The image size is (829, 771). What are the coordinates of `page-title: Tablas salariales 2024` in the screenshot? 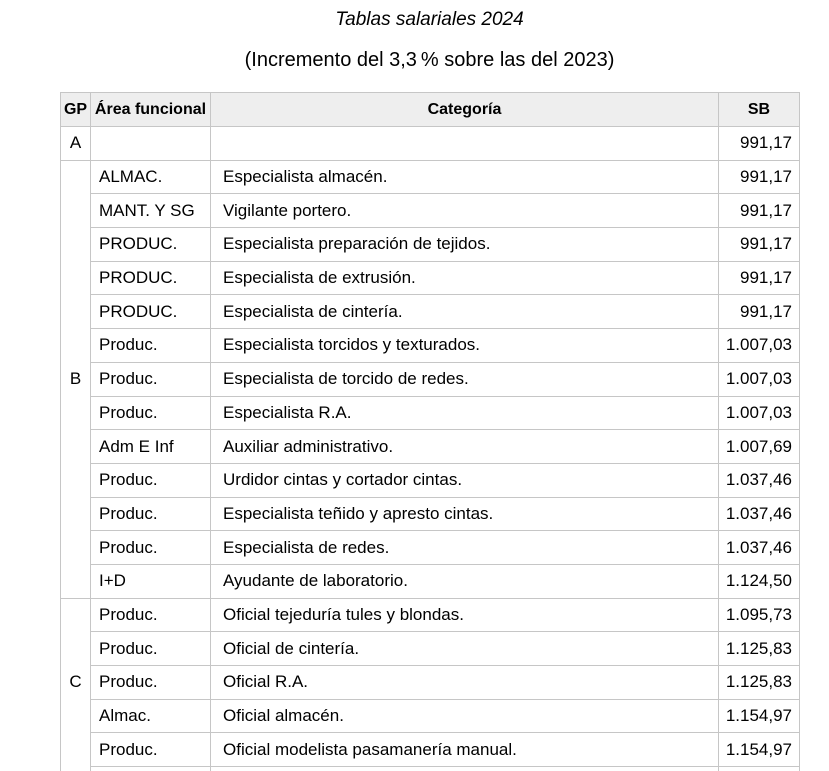 It's located at (429, 19).